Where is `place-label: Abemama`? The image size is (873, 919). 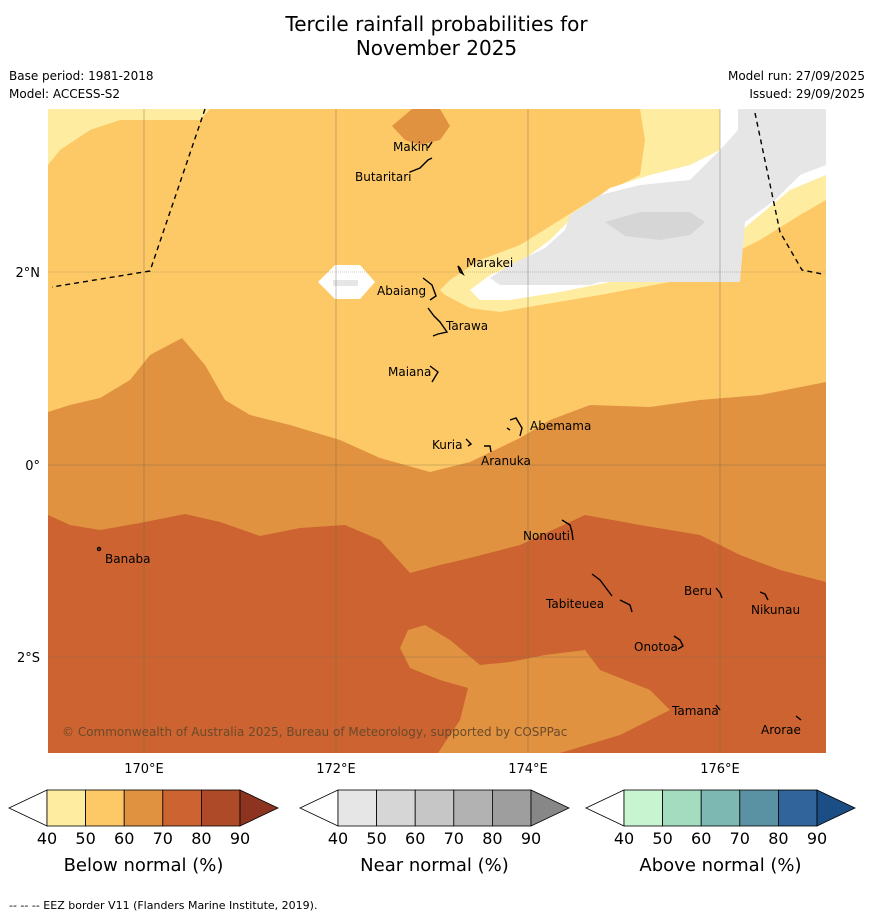 place-label: Abemama is located at coordinates (560, 426).